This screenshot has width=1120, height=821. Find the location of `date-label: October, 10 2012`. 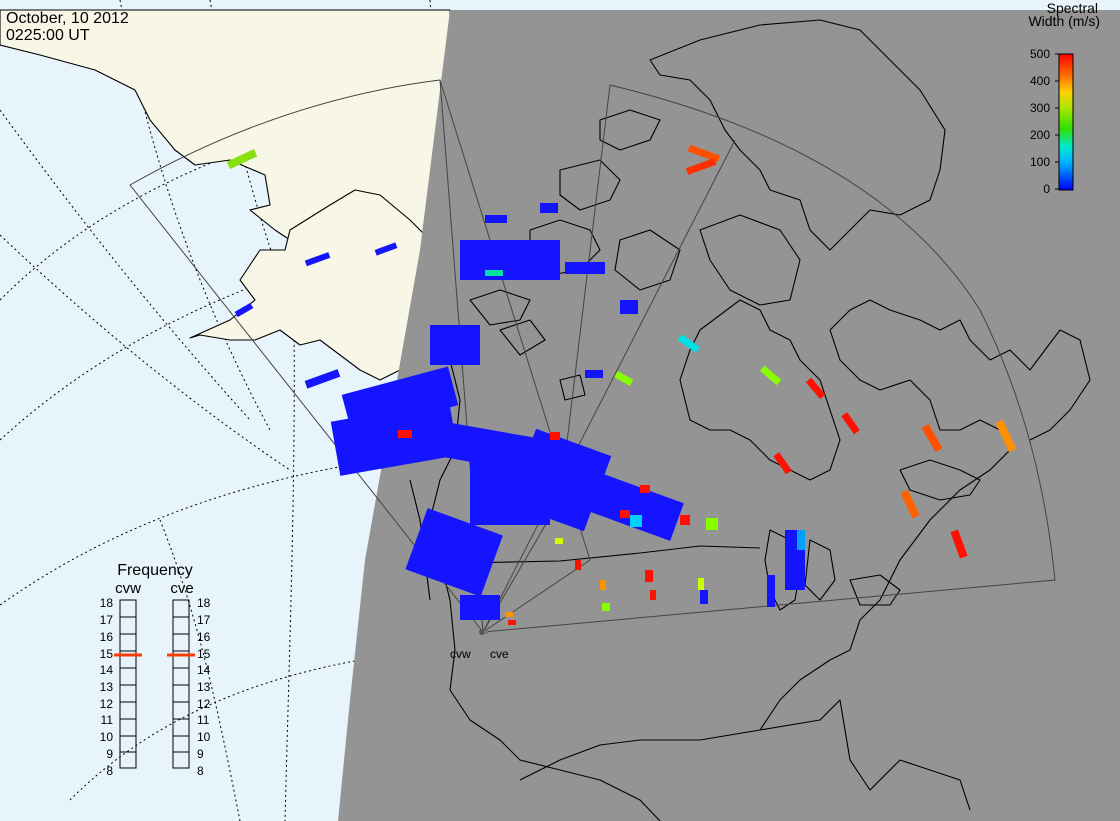

date-label: October, 10 2012 is located at coordinates (67, 18).